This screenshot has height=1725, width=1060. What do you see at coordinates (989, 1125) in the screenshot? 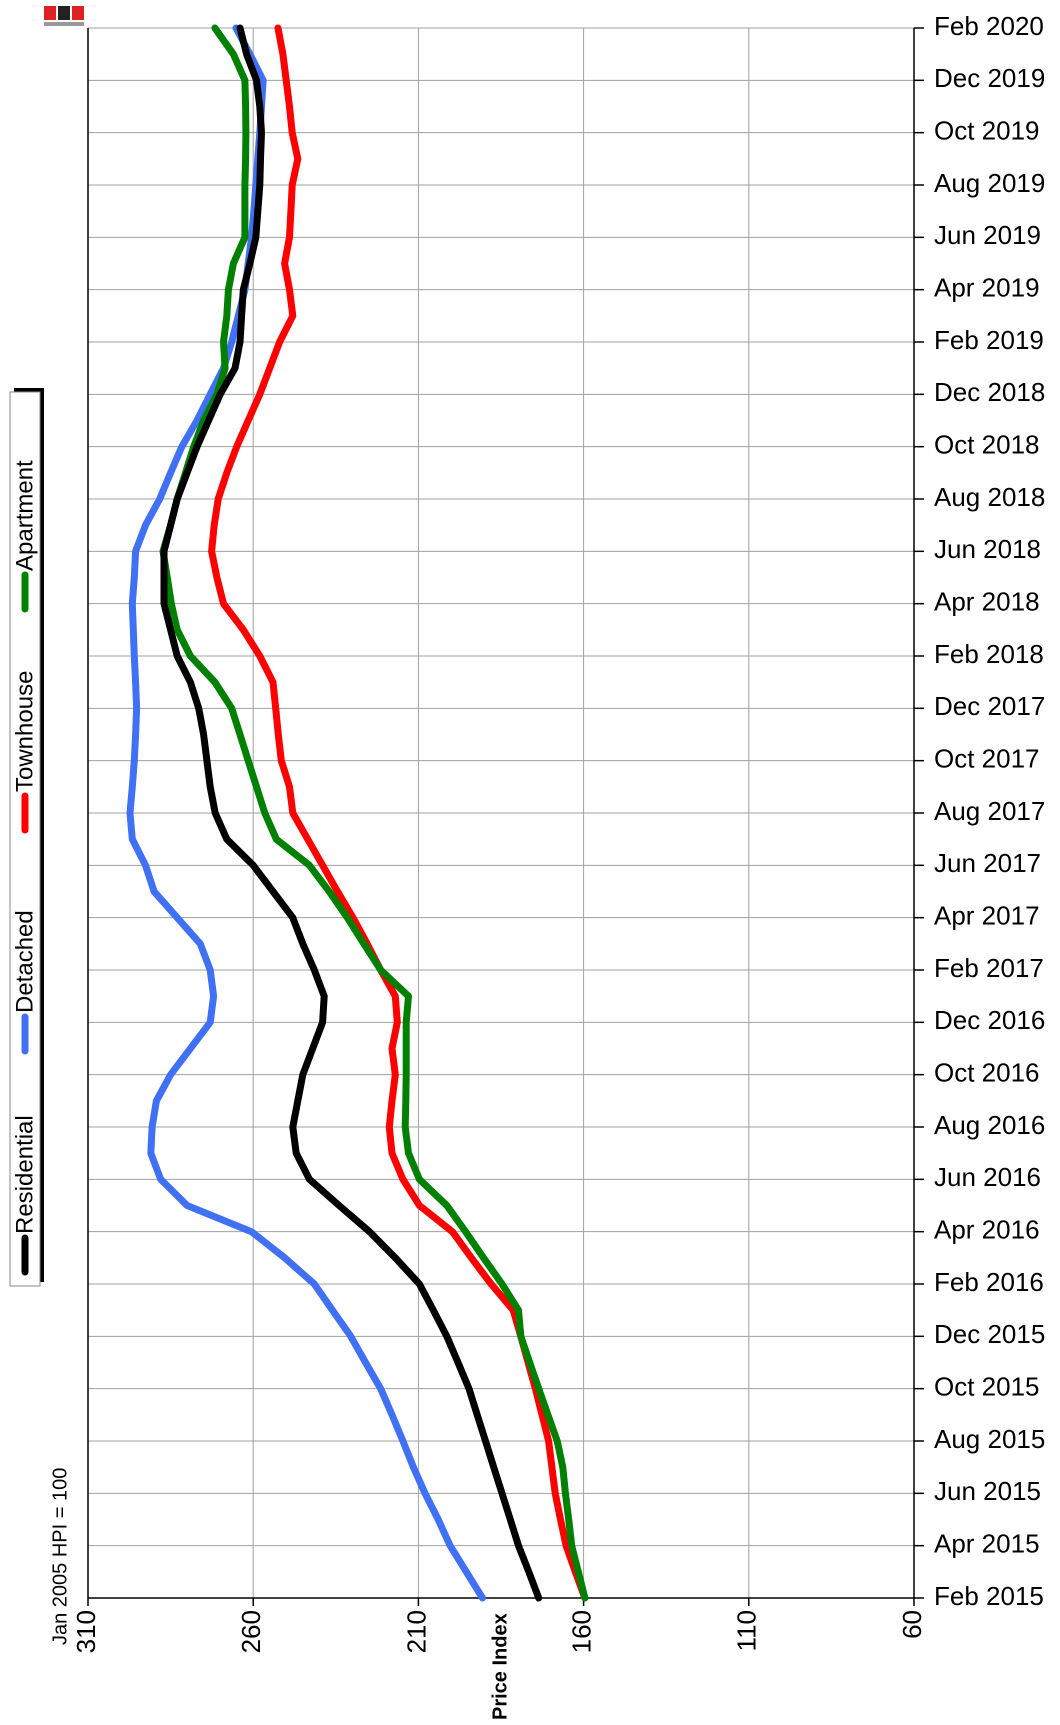
I see `y-tick-label: Aug 2016` at bounding box center [989, 1125].